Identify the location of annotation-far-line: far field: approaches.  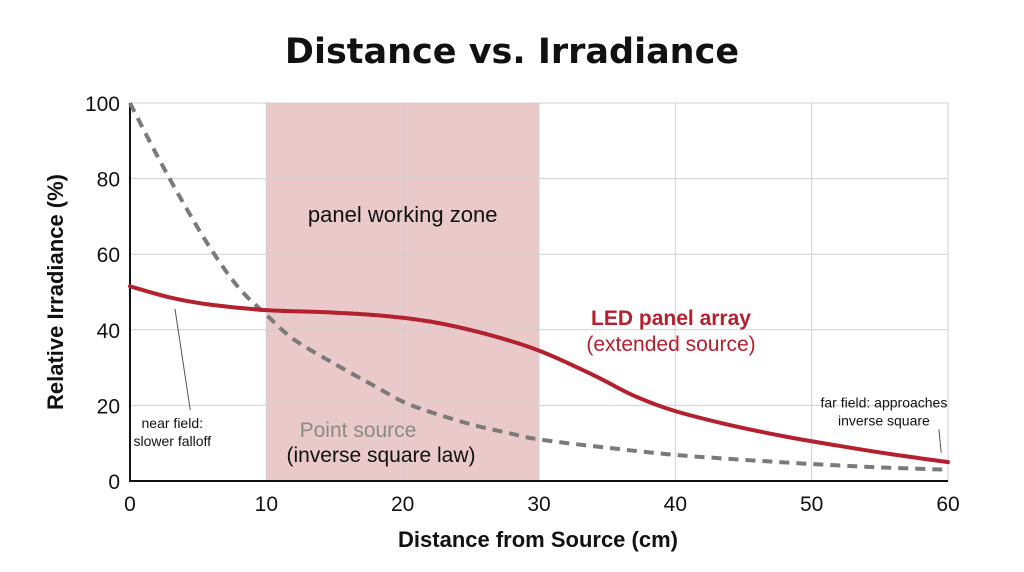
(883, 402).